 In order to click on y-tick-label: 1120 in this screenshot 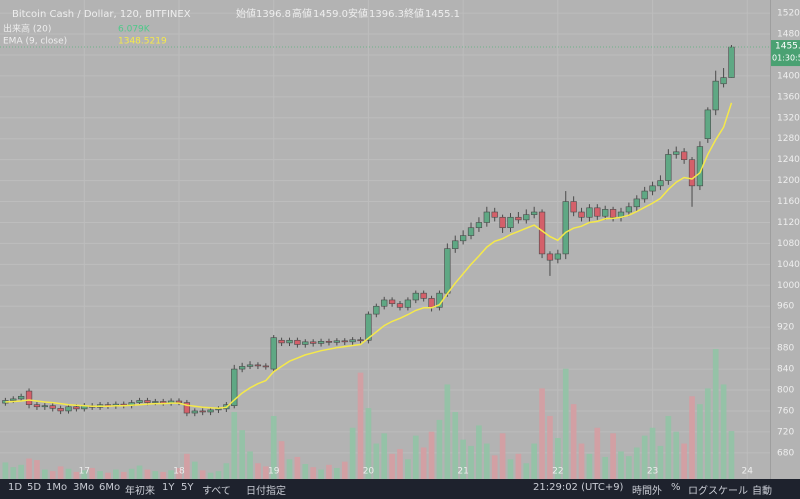, I will do `click(788, 223)`.